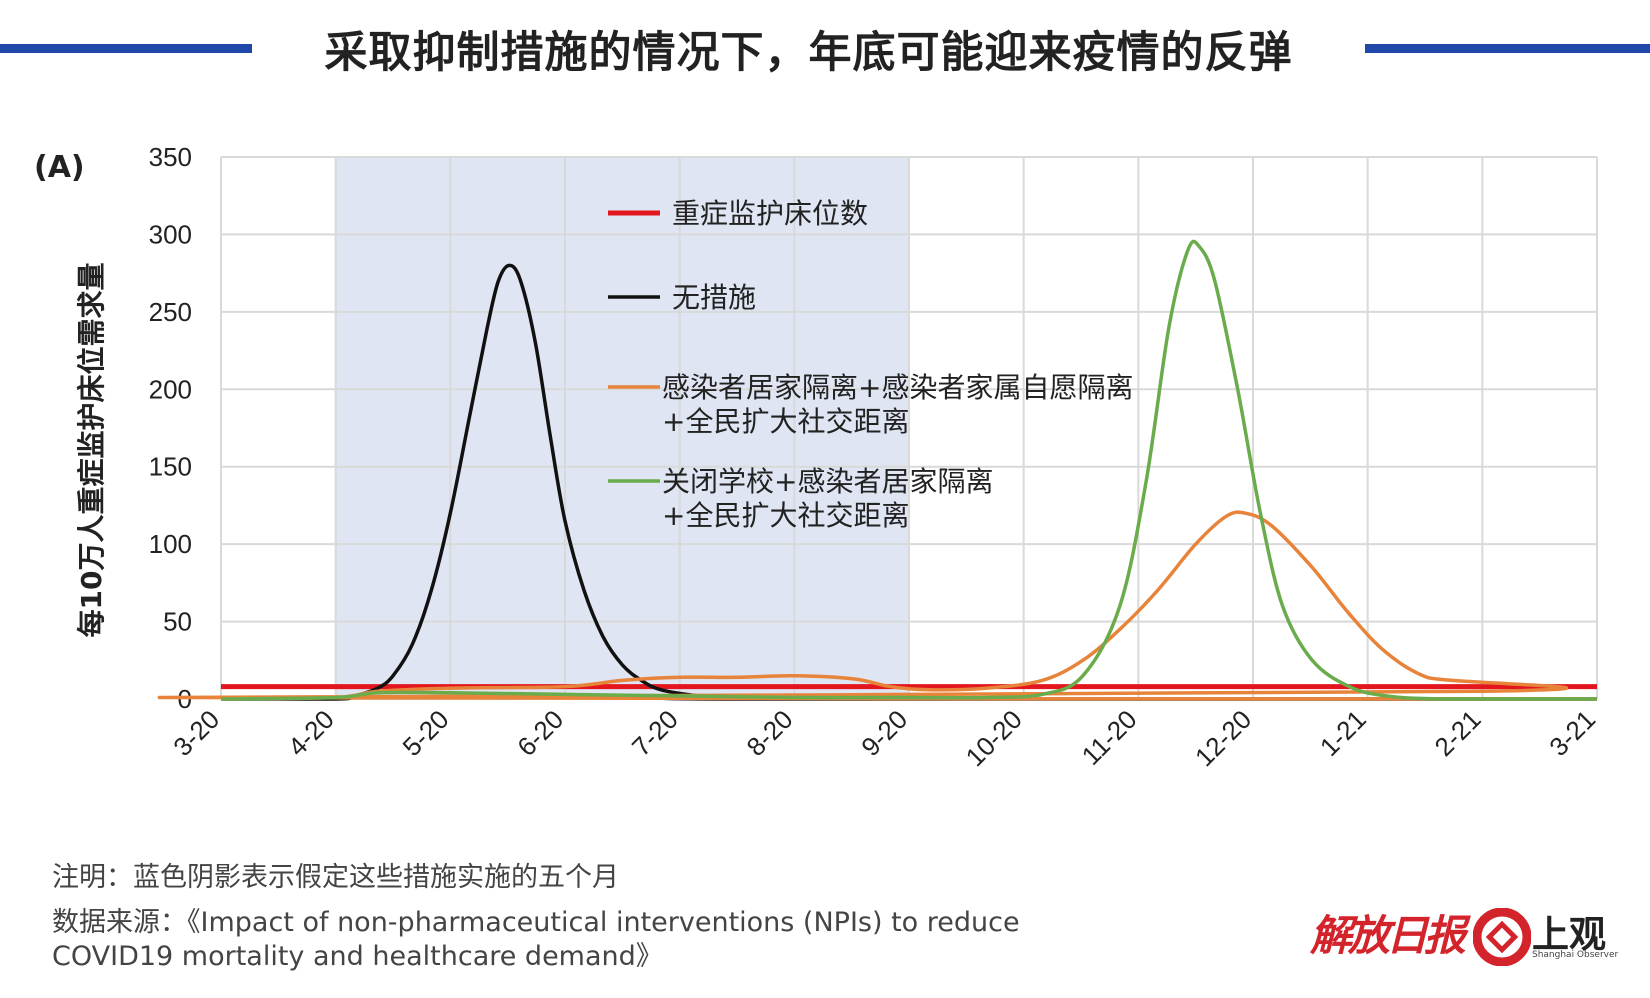  I want to click on title-rule-left, so click(126, 48).